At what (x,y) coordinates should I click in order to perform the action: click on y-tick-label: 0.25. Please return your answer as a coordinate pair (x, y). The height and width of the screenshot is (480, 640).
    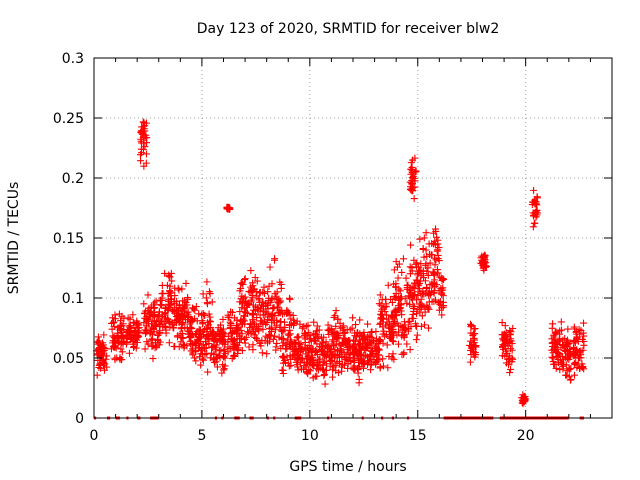
    Looking at the image, I should click on (68, 119).